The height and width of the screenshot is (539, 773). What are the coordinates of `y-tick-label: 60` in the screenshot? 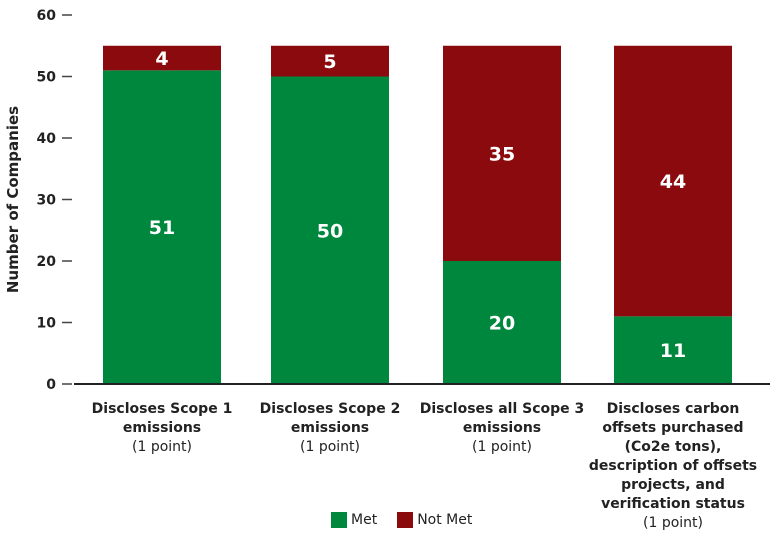 It's located at (47, 16).